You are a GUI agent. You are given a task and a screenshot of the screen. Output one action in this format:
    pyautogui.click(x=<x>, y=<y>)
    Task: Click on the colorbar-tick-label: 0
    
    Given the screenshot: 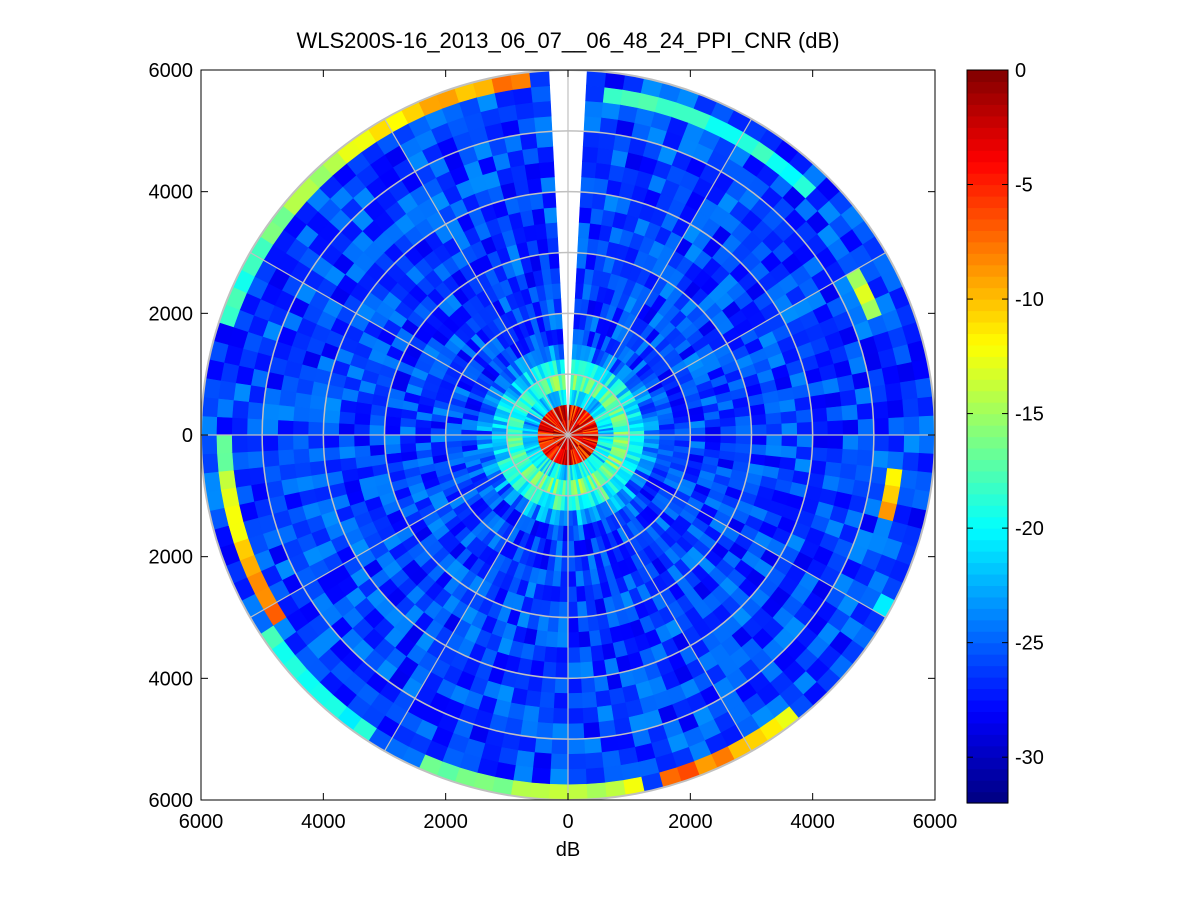 What is the action you would take?
    pyautogui.click(x=1020, y=71)
    